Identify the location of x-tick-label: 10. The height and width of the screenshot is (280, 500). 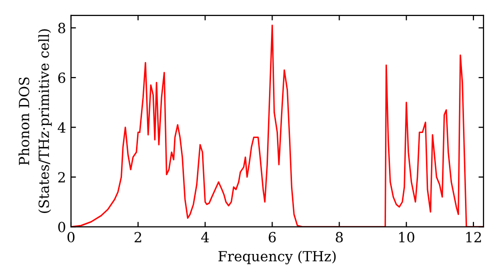
(406, 237).